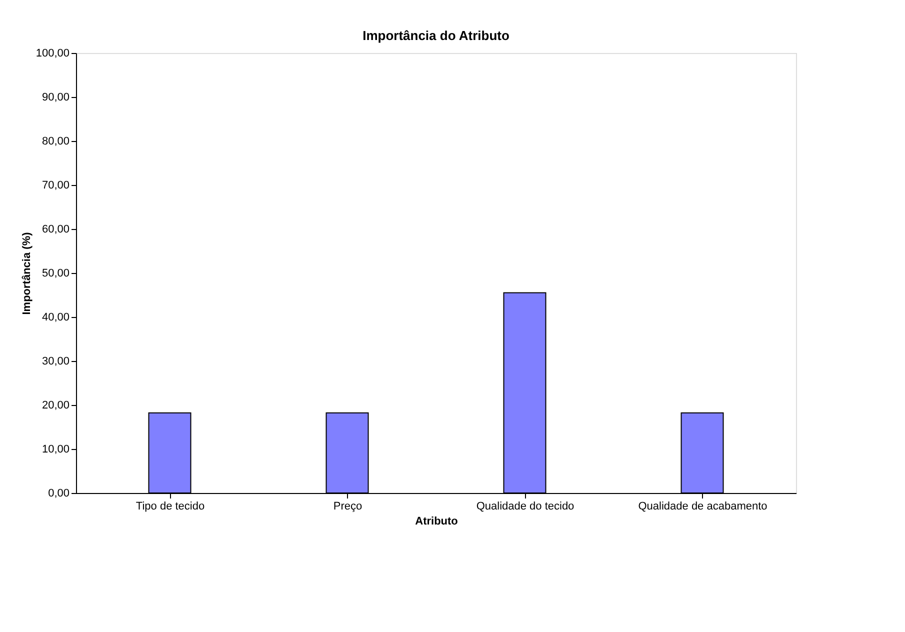 This screenshot has width=905, height=632. Describe the element at coordinates (56, 362) in the screenshot. I see `y-tick-label: 30,00` at that location.